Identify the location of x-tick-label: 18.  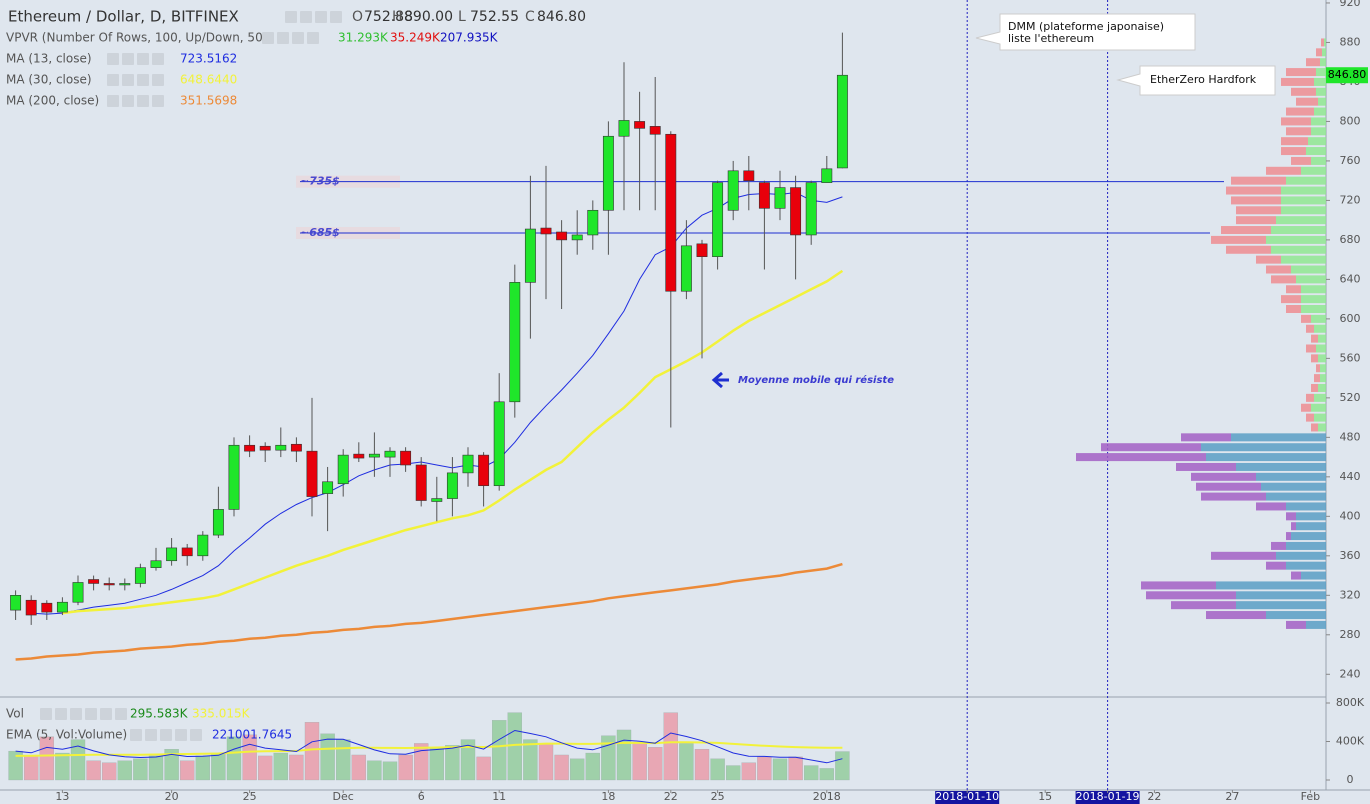
(608, 796).